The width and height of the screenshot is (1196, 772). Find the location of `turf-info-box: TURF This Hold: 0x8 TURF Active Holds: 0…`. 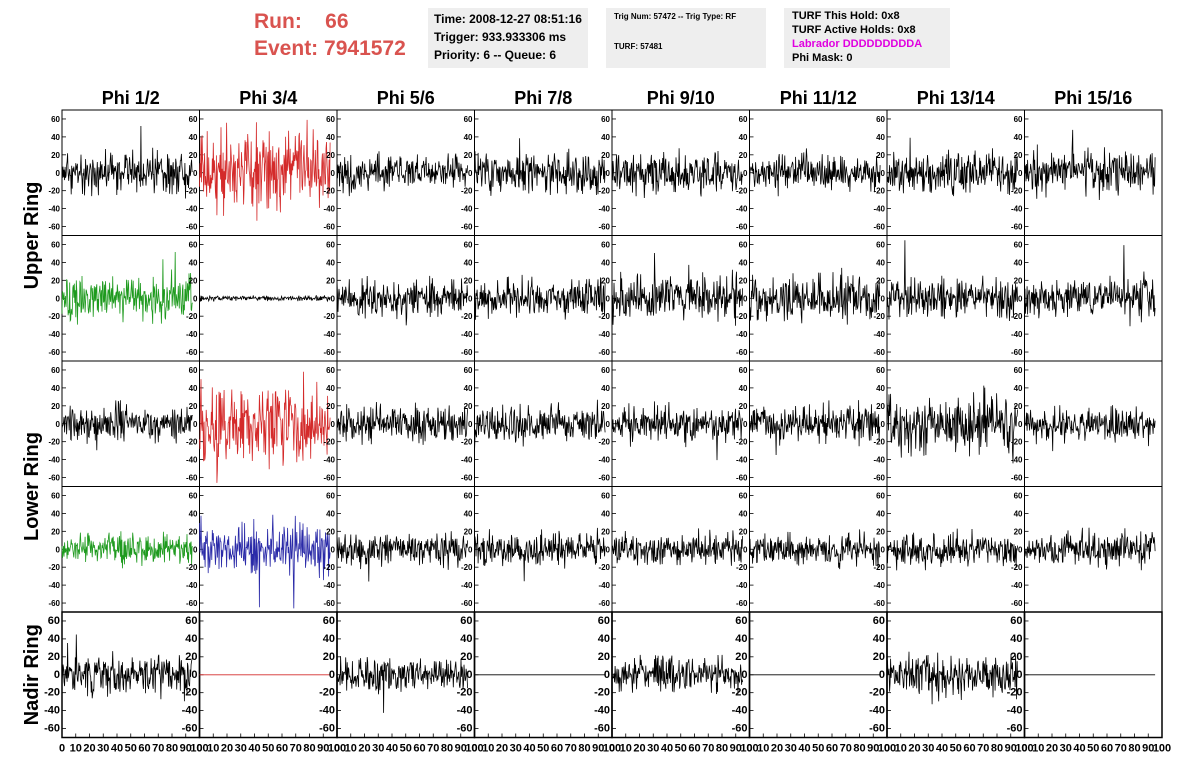

turf-info-box: TURF This Hold: 0x8 TURF Active Holds: 0… is located at coordinates (867, 38).